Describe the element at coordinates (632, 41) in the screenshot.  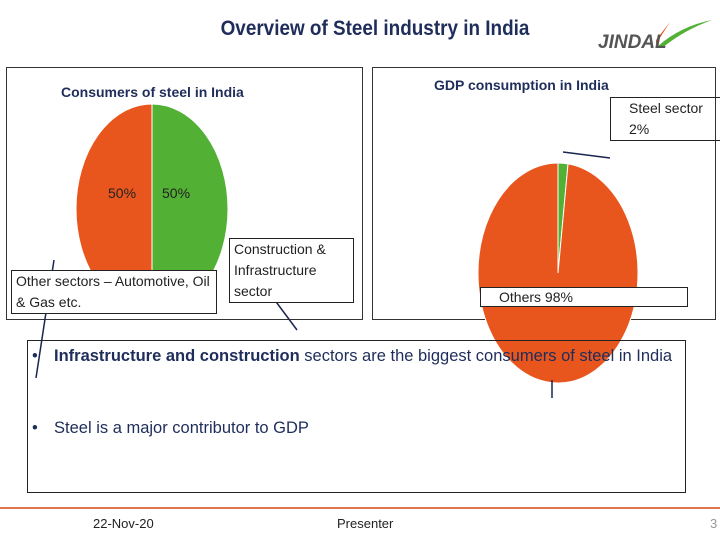
I see `svg-text: JINDAL` at that location.